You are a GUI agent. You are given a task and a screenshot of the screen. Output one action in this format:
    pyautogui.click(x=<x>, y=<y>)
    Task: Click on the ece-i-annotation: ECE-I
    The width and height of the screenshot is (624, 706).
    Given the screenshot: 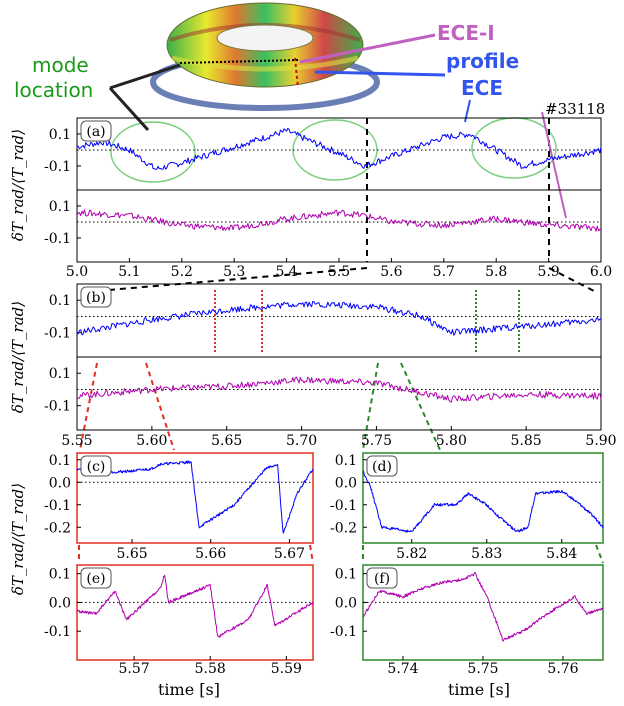 What is the action you would take?
    pyautogui.click(x=466, y=33)
    